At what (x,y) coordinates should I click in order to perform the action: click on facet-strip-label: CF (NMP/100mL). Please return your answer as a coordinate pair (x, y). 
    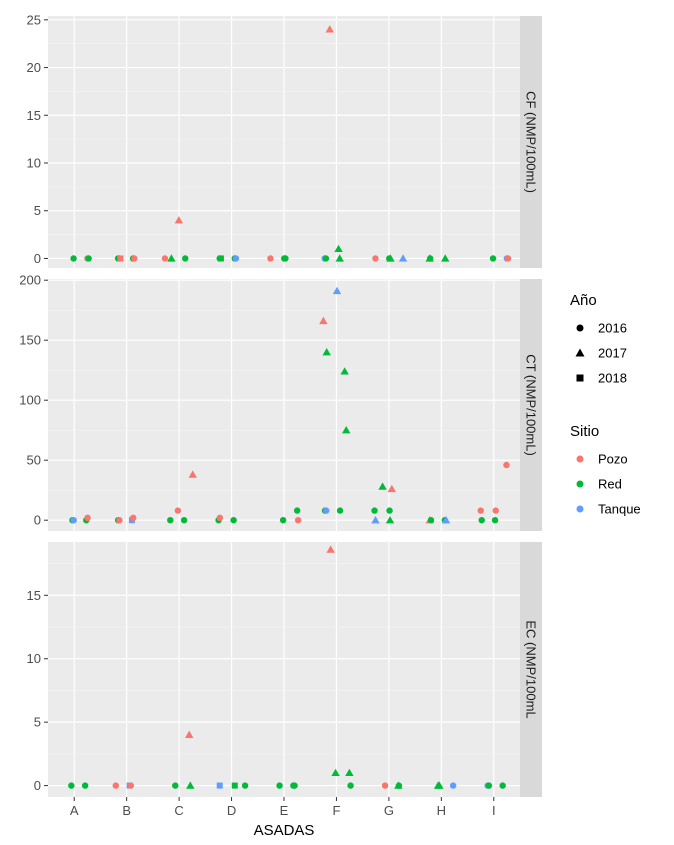
    Looking at the image, I should click on (531, 142).